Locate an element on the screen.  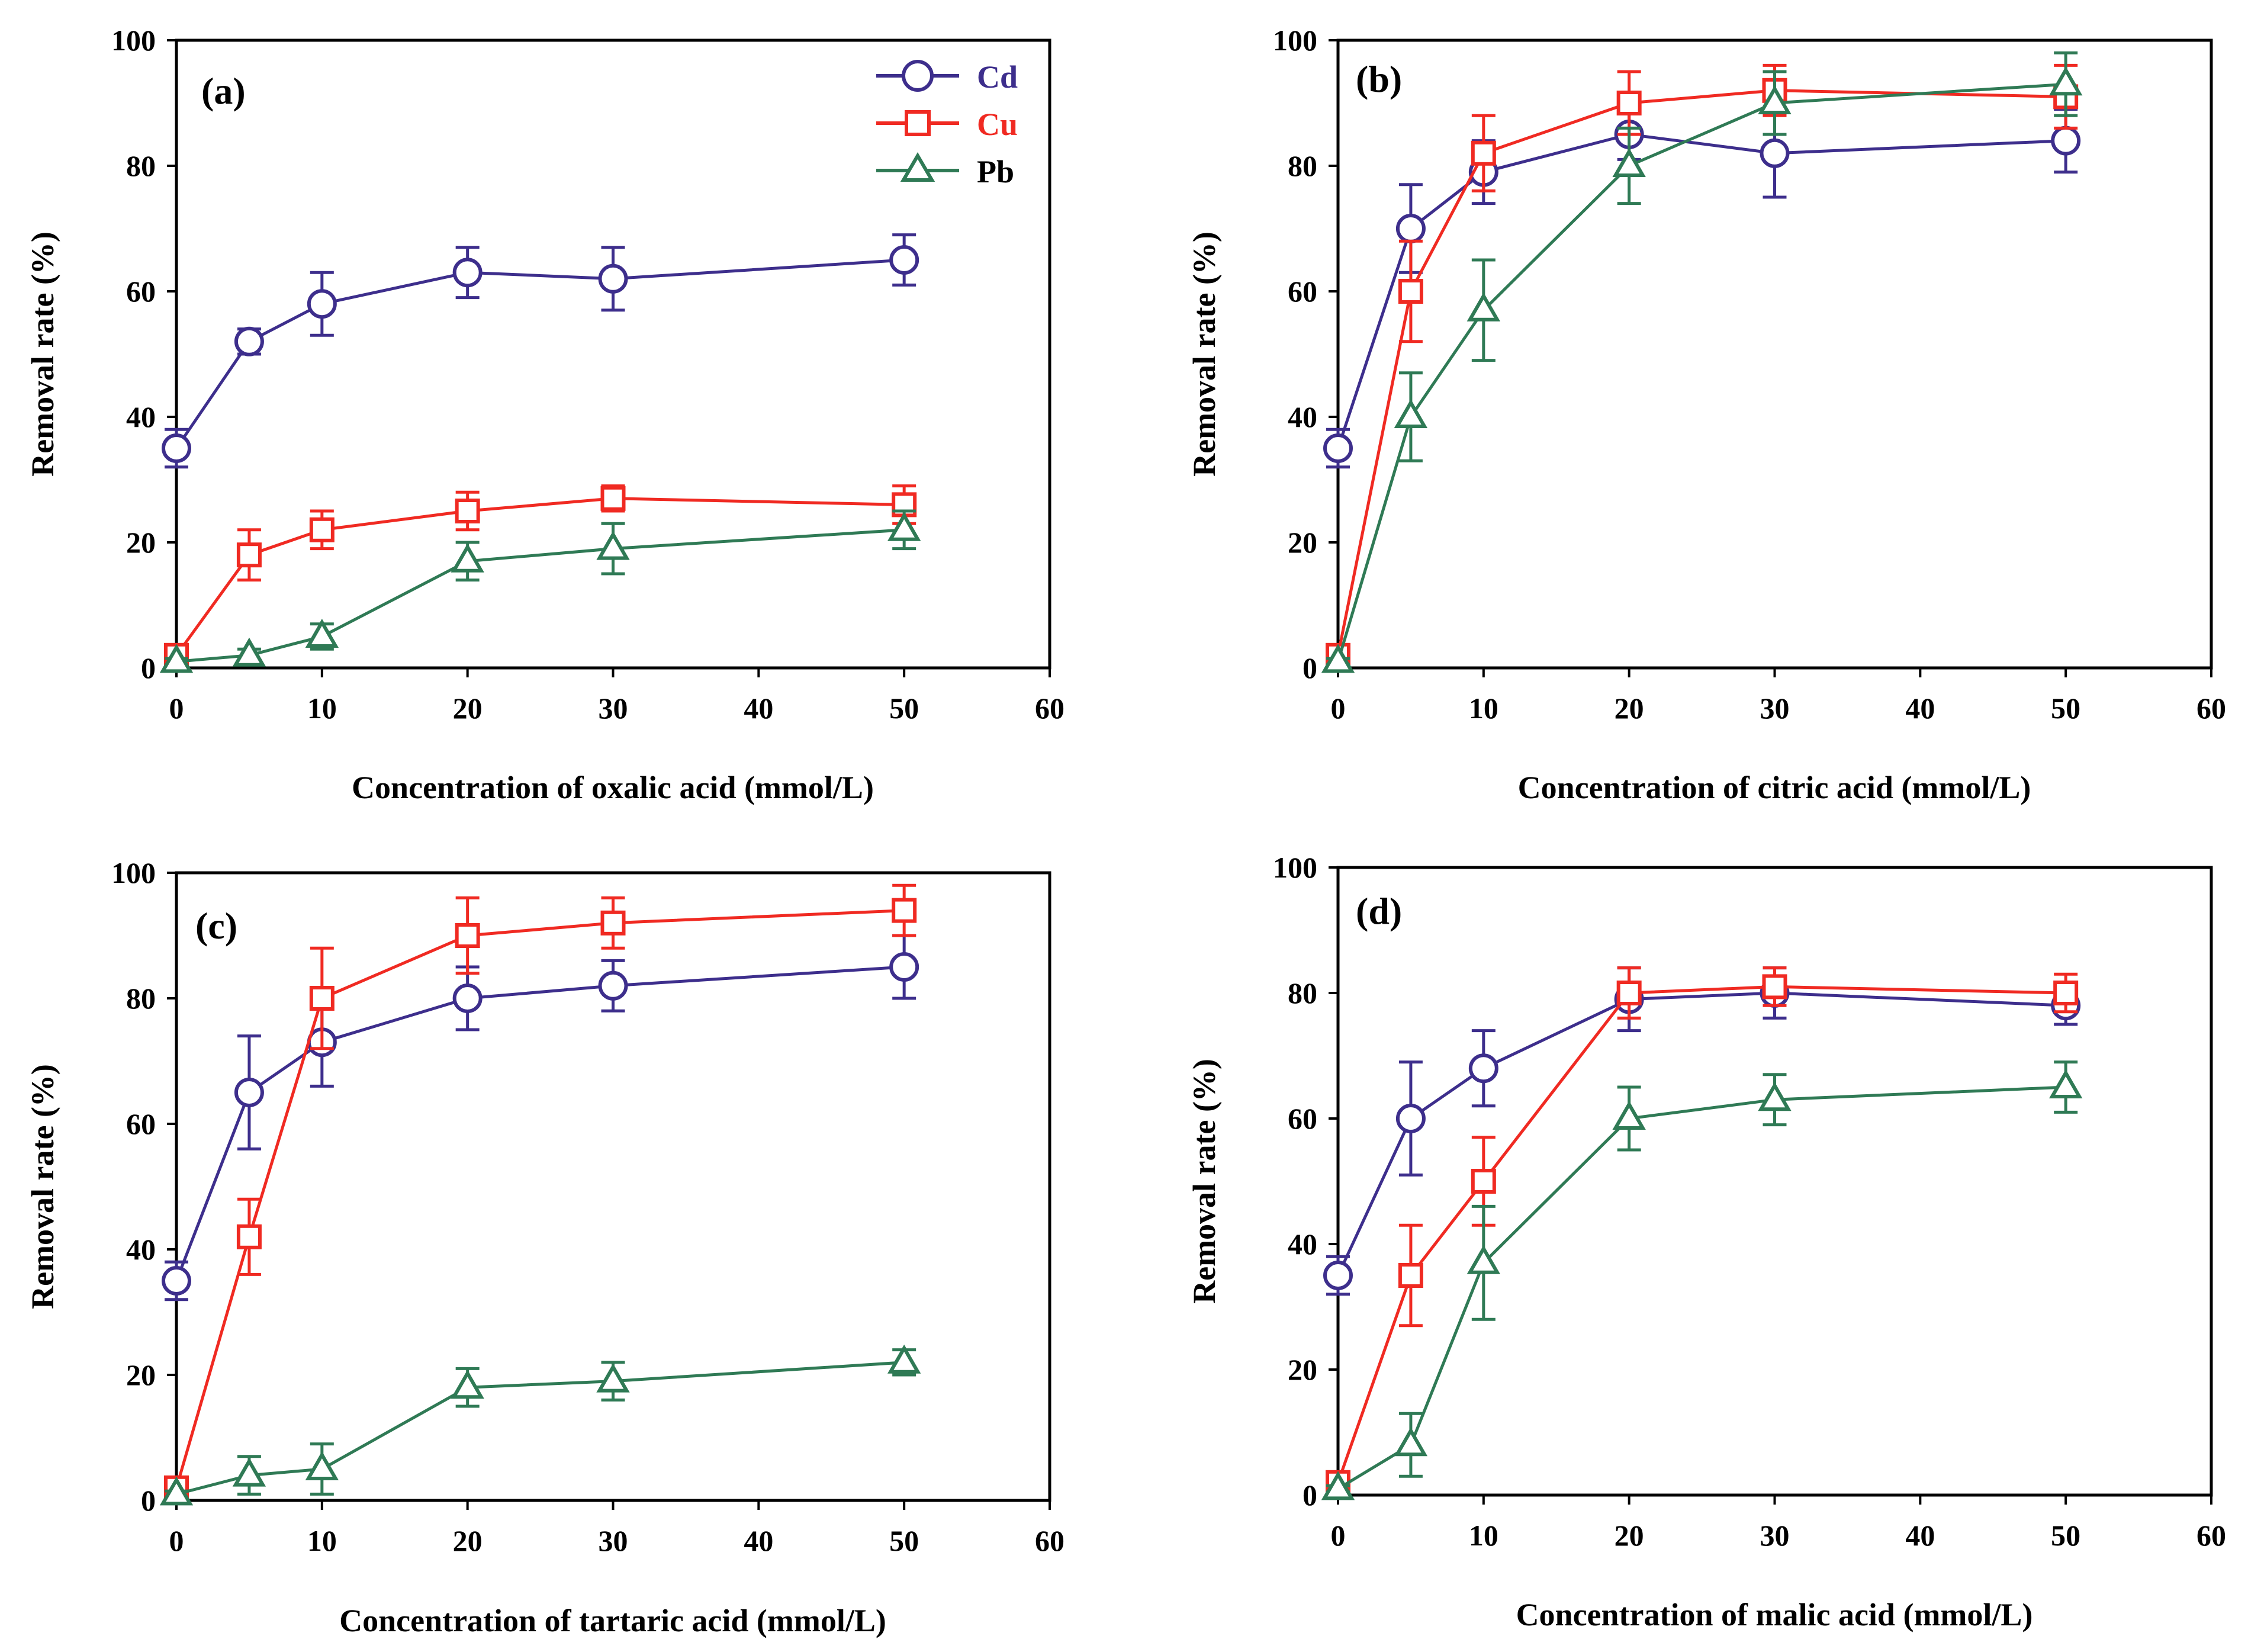
legend-marker-cd is located at coordinates (918, 76).